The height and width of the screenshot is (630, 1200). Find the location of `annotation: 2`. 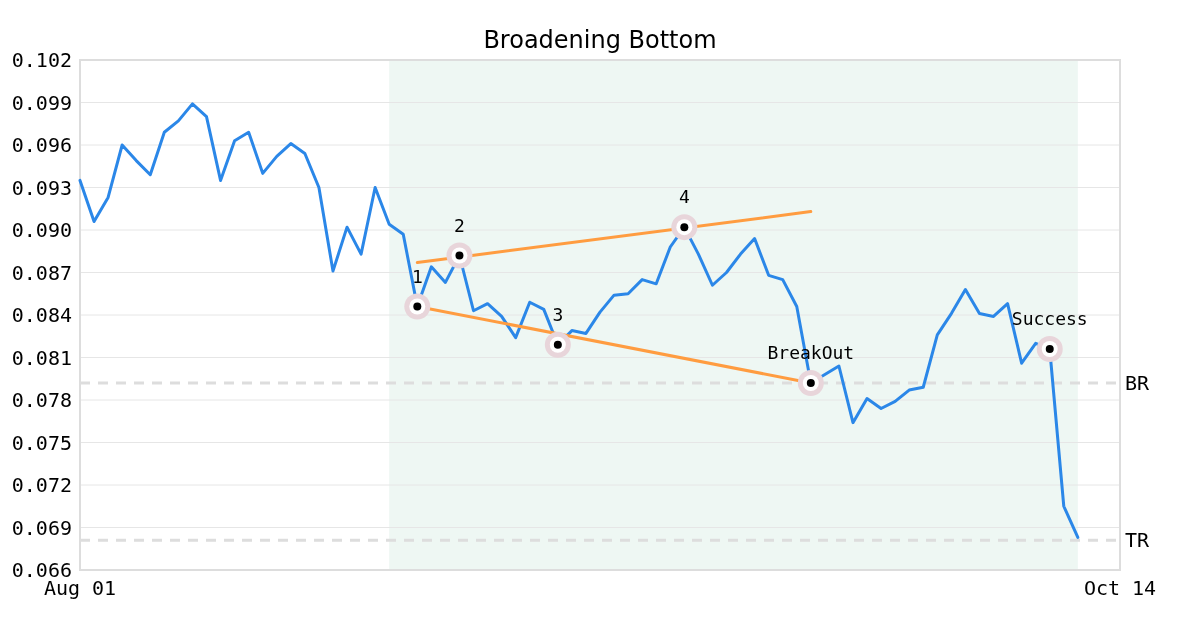

annotation: 2 is located at coordinates (459, 225).